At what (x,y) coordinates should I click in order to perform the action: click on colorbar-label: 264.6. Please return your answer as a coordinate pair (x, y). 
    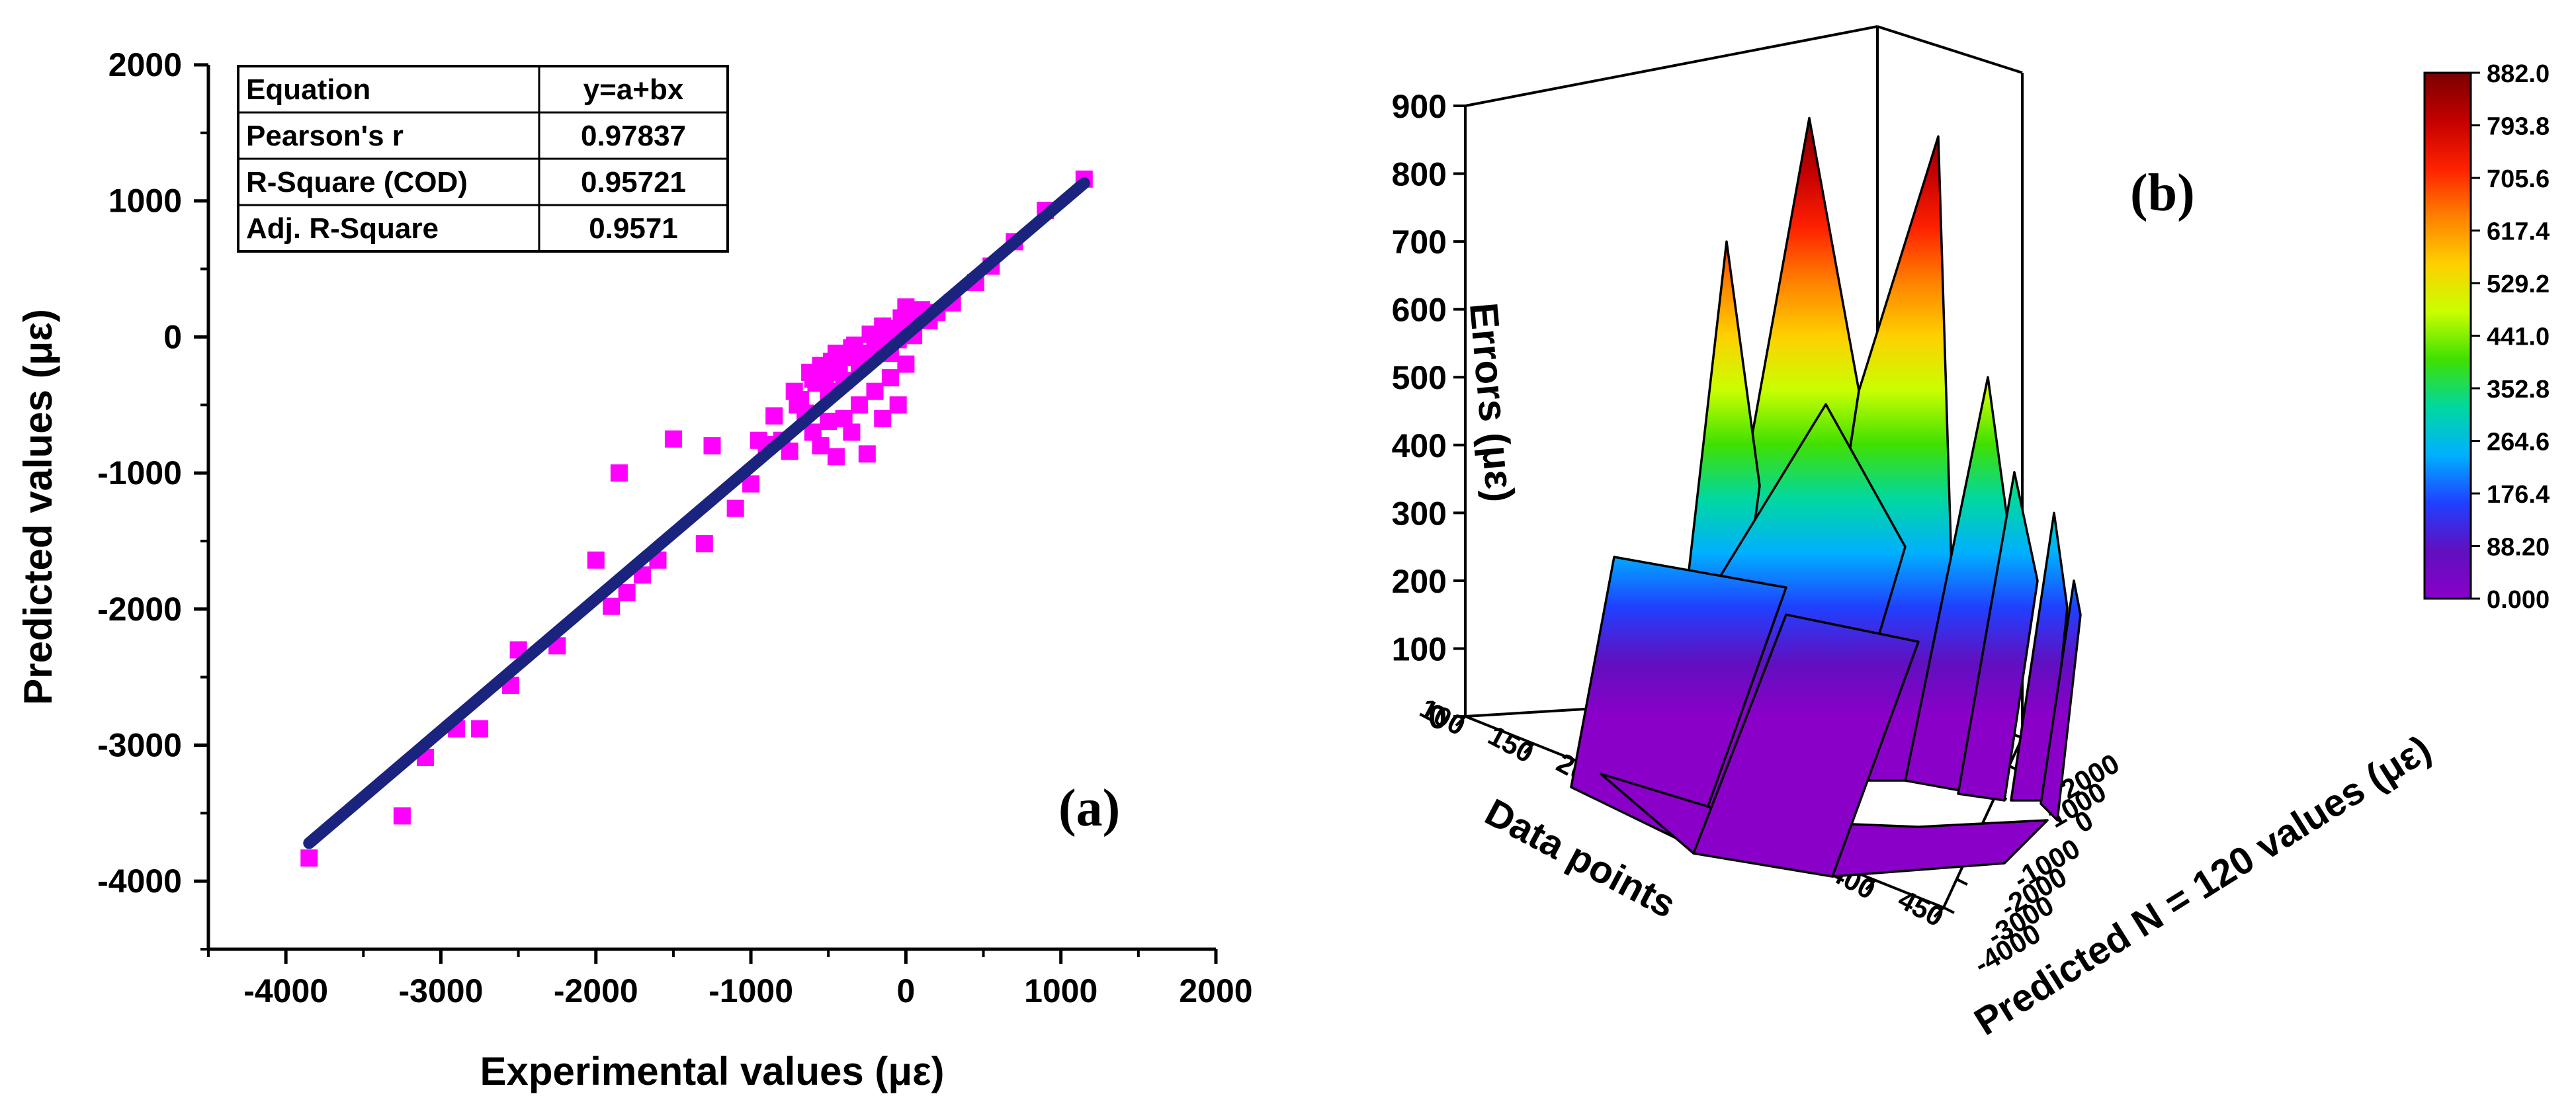
    Looking at the image, I should click on (2518, 442).